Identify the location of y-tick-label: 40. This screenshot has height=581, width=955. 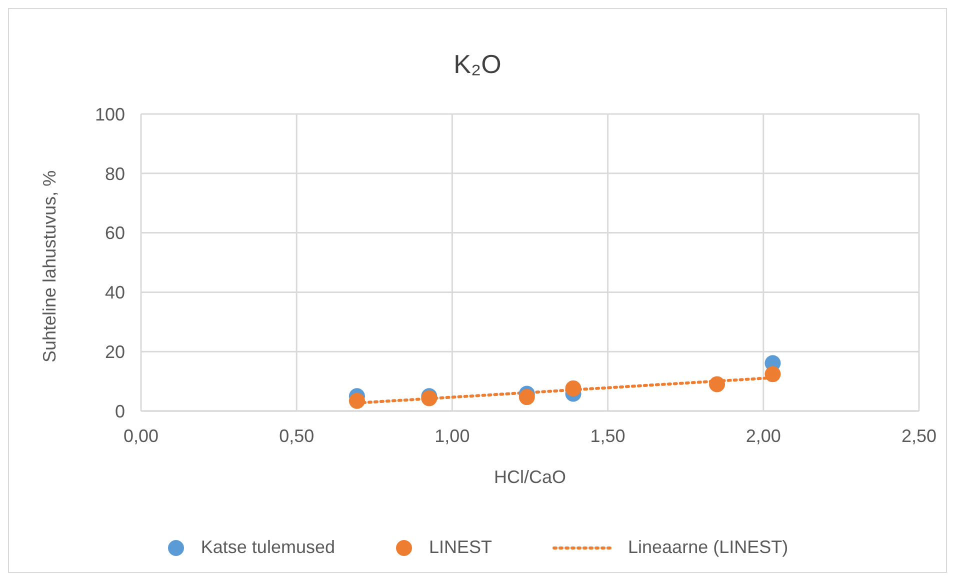
(114, 292).